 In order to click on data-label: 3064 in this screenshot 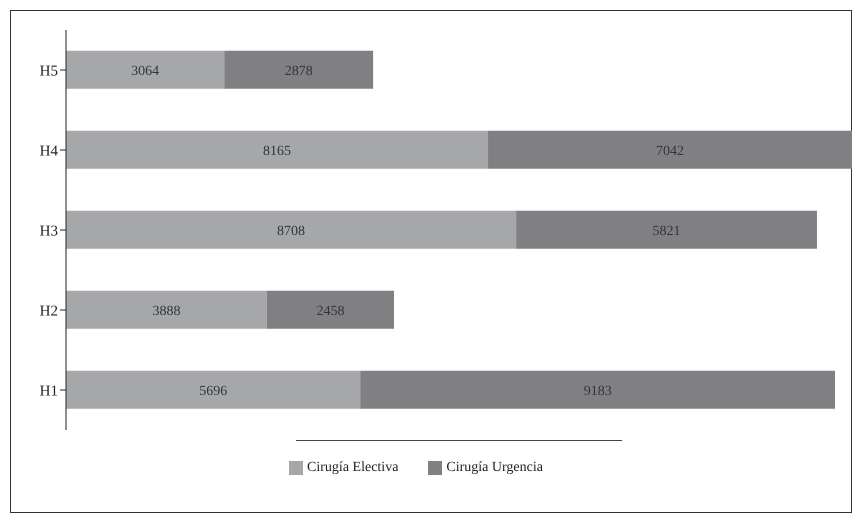, I will do `click(145, 71)`.